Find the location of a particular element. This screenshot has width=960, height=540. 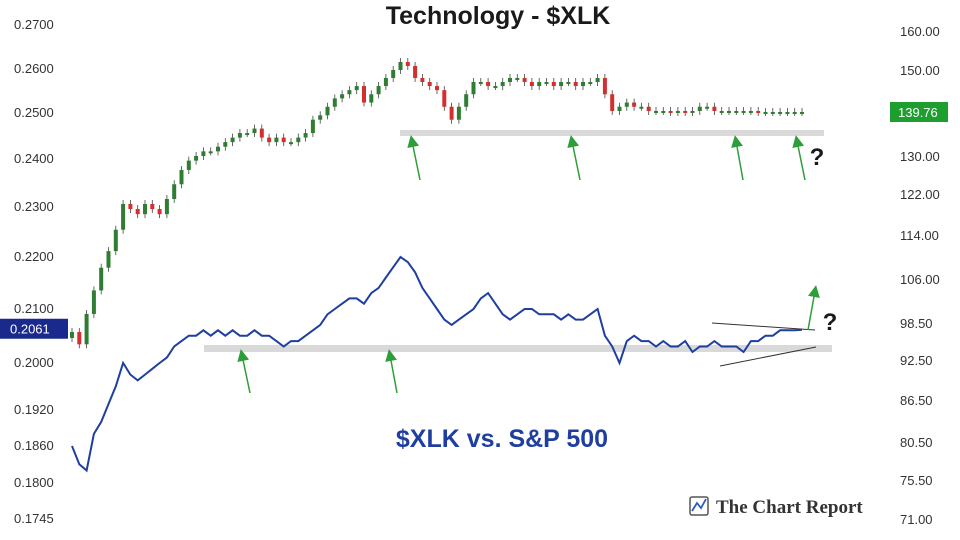

price-tick-label: 71.00 is located at coordinates (916, 519).